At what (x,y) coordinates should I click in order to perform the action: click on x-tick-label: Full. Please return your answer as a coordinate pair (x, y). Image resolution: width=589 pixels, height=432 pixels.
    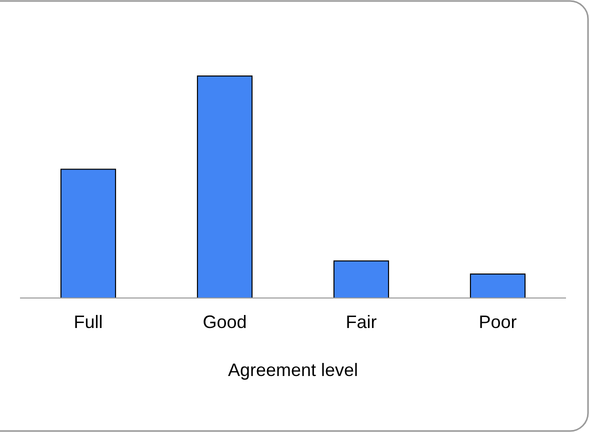
    Looking at the image, I should click on (88, 322).